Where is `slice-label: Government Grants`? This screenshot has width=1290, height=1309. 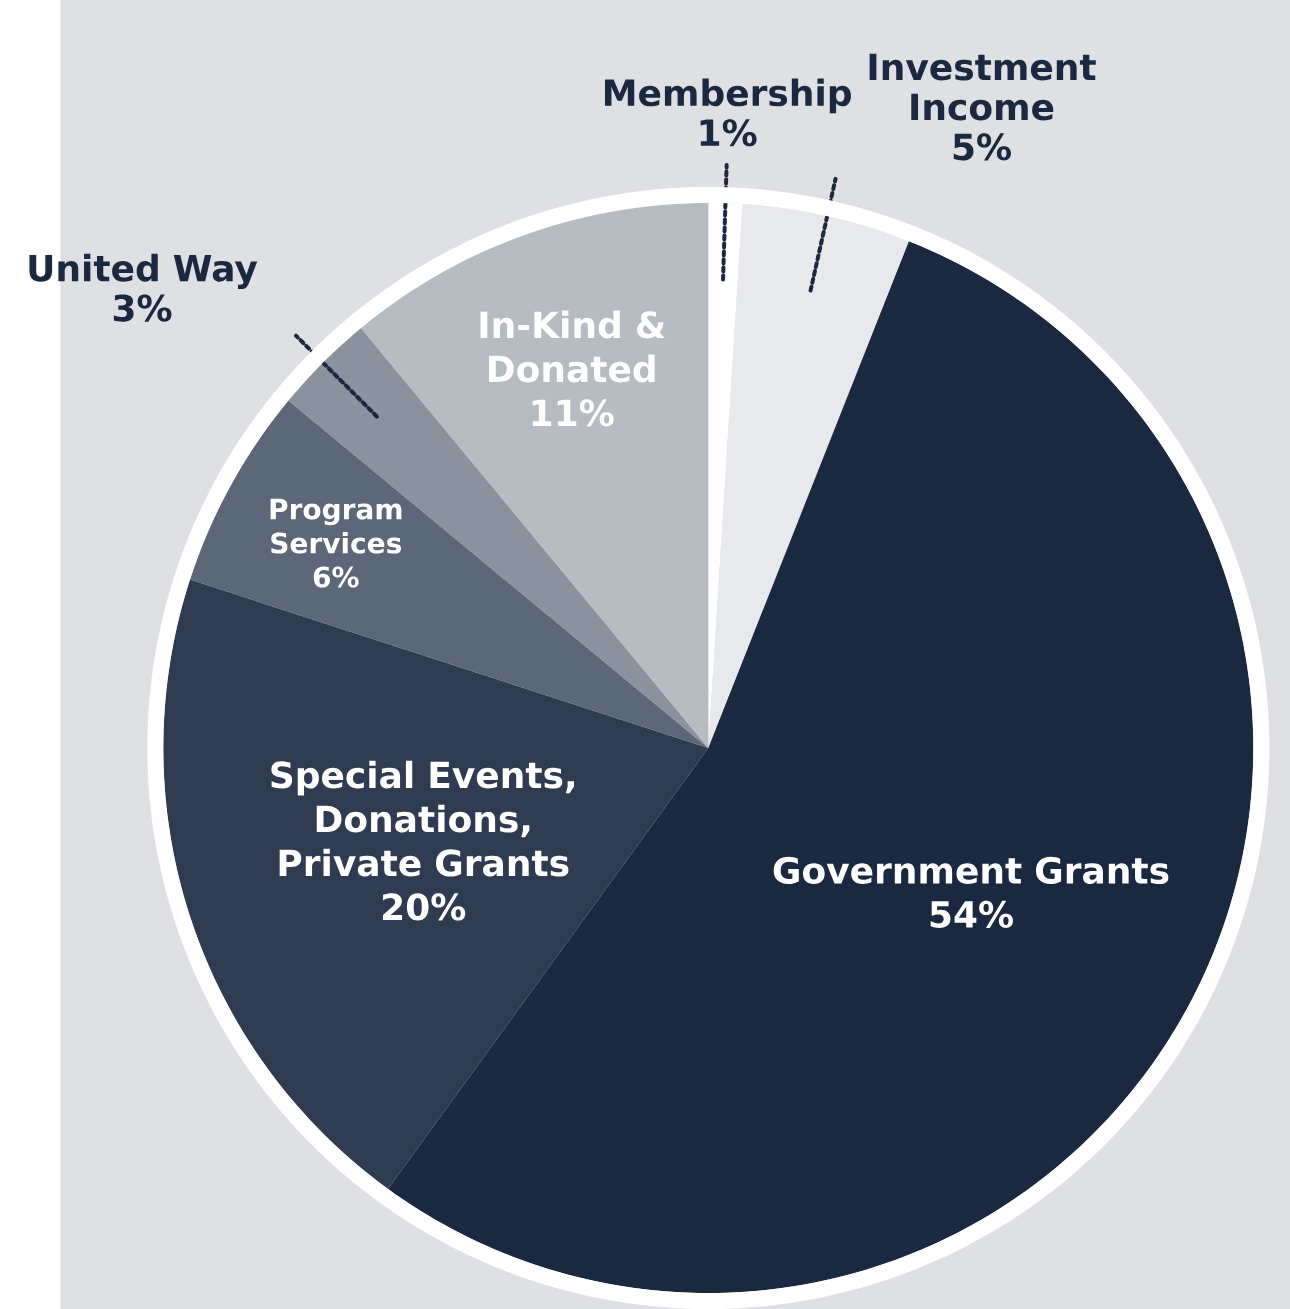
slice-label: Government Grants is located at coordinates (971, 870).